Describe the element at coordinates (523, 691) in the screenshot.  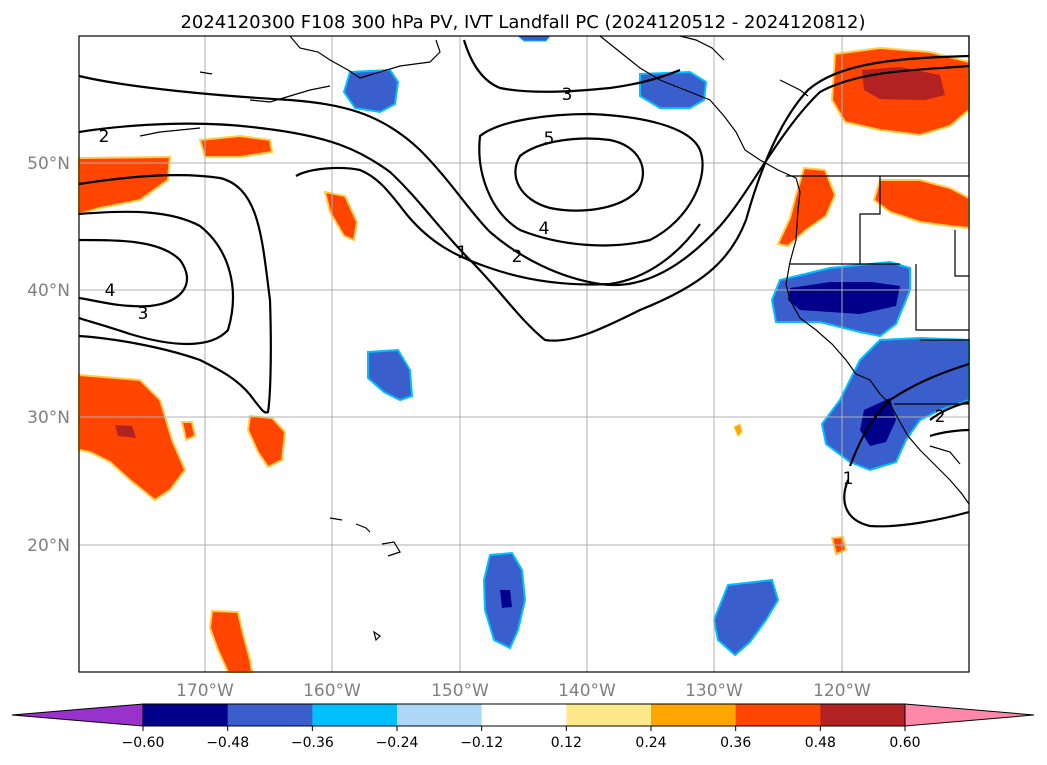
I see `longitude-labels: 170°W 160°W 150°W 140°W 130°W 120°W` at that location.